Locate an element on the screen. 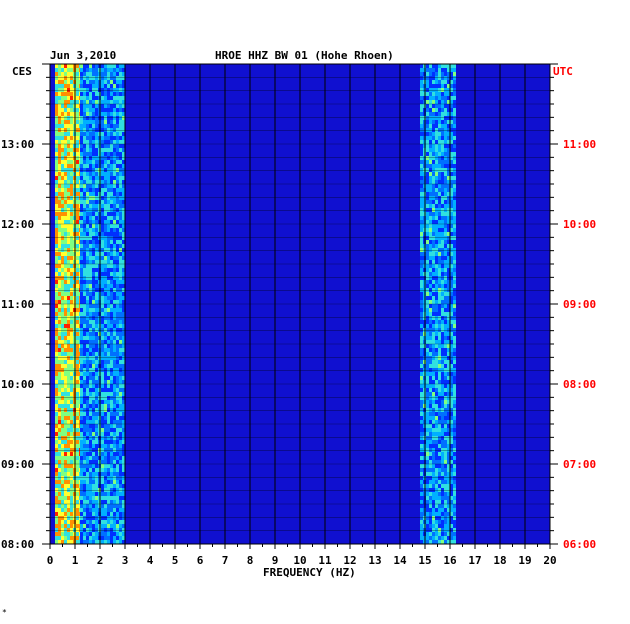 The height and width of the screenshot is (624, 630). x-tick-label: 17 is located at coordinates (474, 560).